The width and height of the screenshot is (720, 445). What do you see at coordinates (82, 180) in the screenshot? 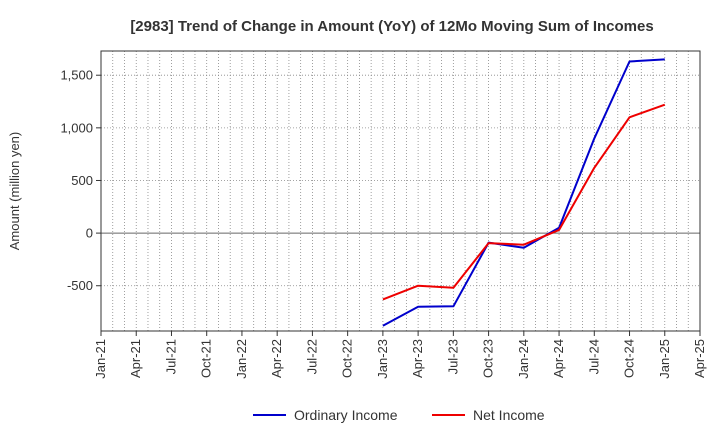
I see `y-tick-label: 500` at bounding box center [82, 180].